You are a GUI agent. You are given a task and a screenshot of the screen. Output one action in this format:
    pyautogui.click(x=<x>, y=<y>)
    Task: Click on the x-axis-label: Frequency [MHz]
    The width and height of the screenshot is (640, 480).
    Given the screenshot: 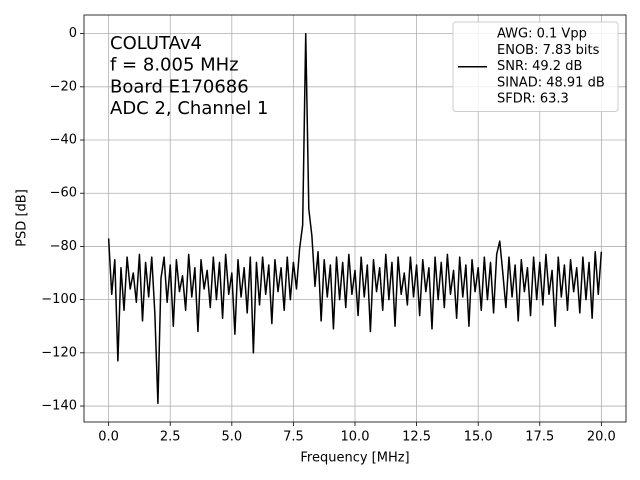 What is the action you would take?
    pyautogui.click(x=354, y=458)
    